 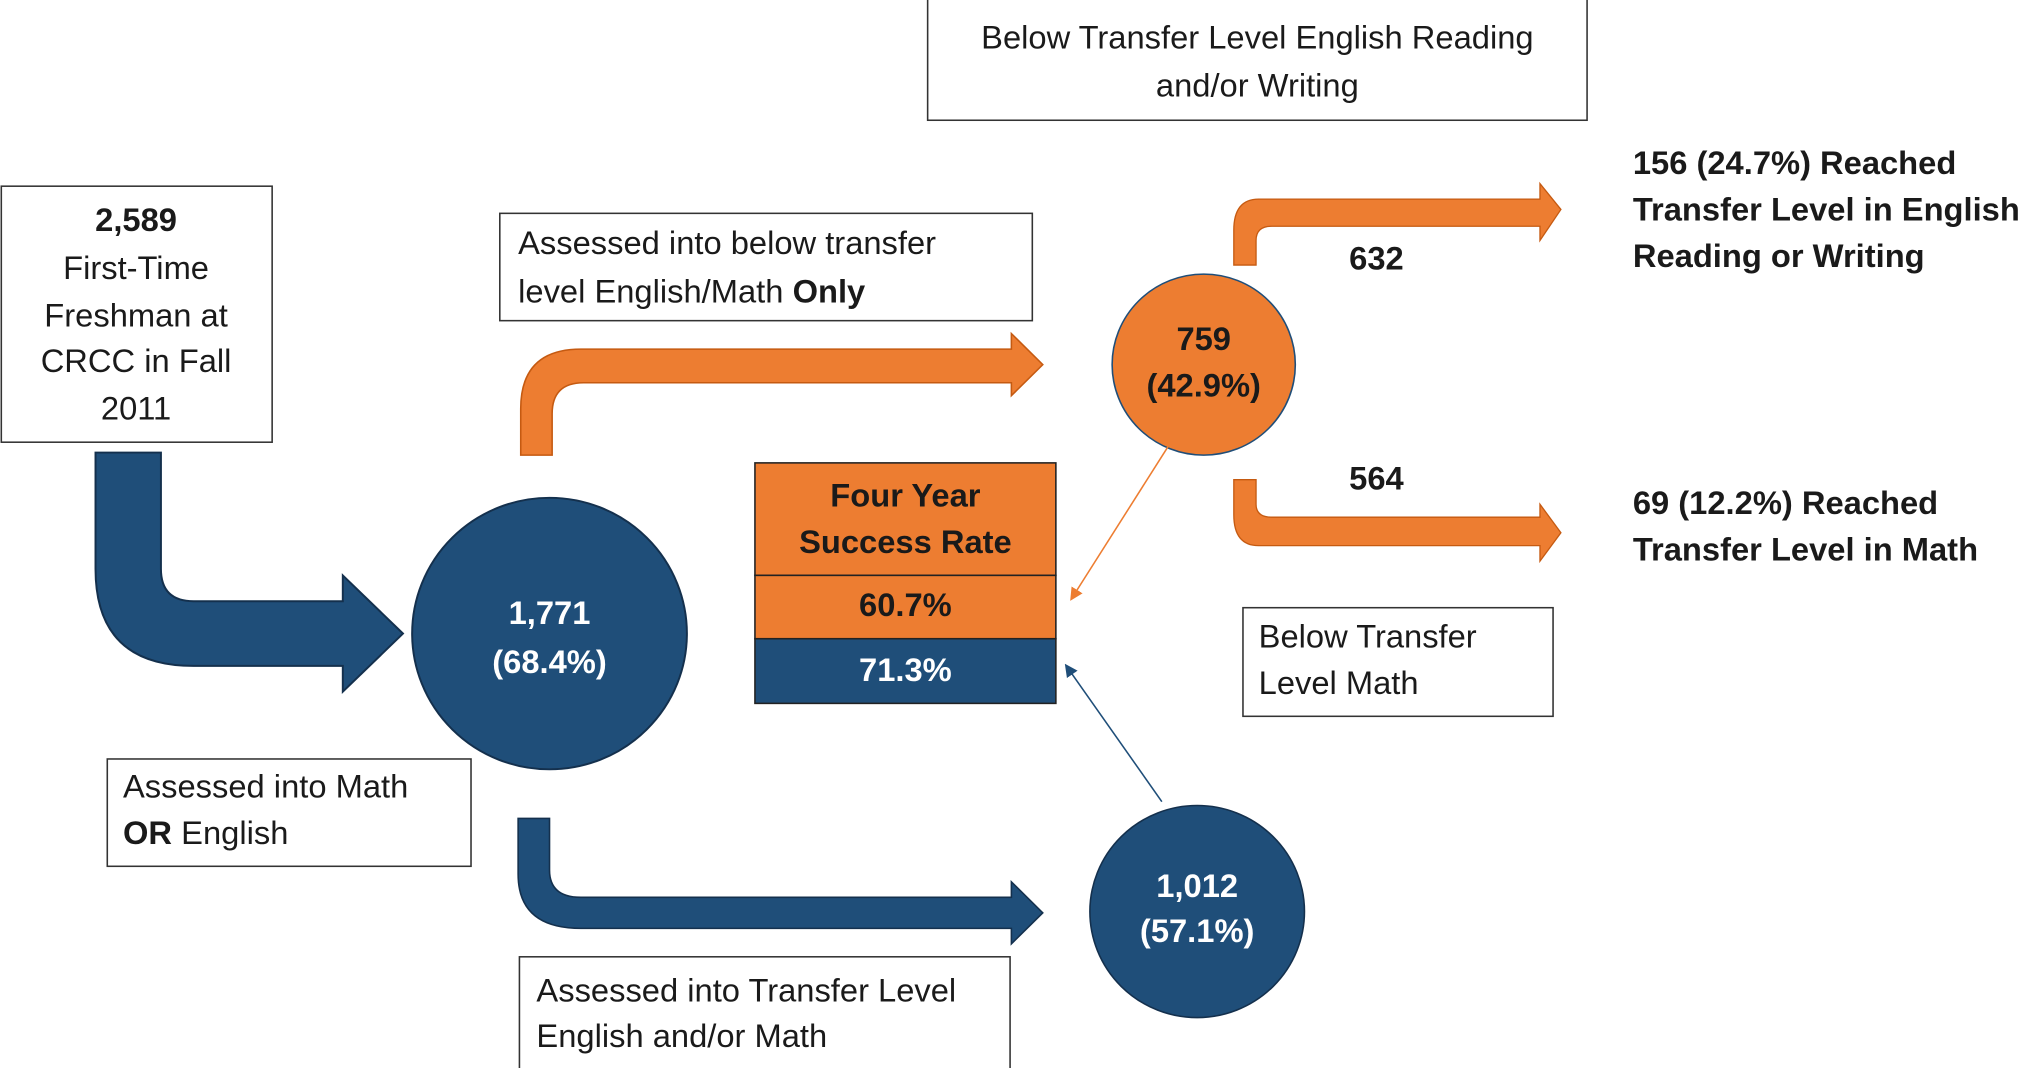 What do you see at coordinates (1779, 256) in the screenshot?
I see `result-line: Reading or Writing` at bounding box center [1779, 256].